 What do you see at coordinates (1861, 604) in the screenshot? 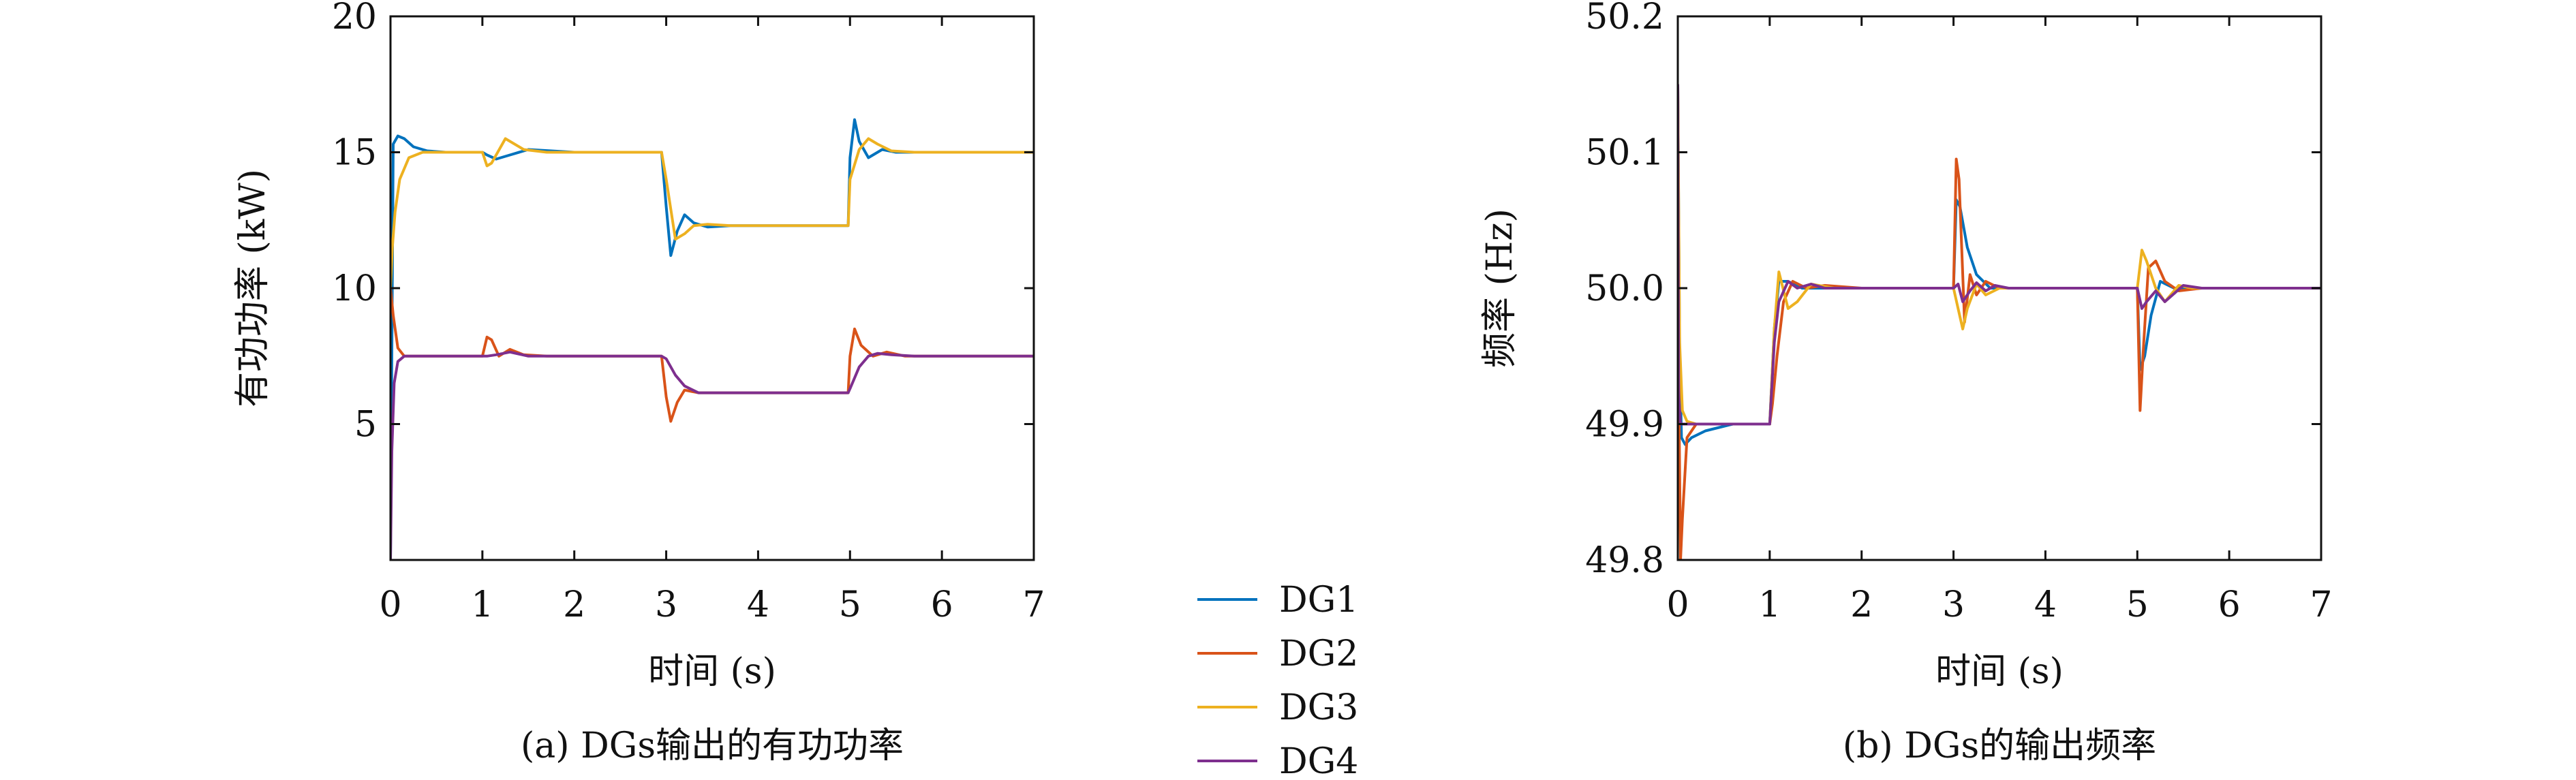
I see `panel-b-x-tick-label: 2` at bounding box center [1861, 604].